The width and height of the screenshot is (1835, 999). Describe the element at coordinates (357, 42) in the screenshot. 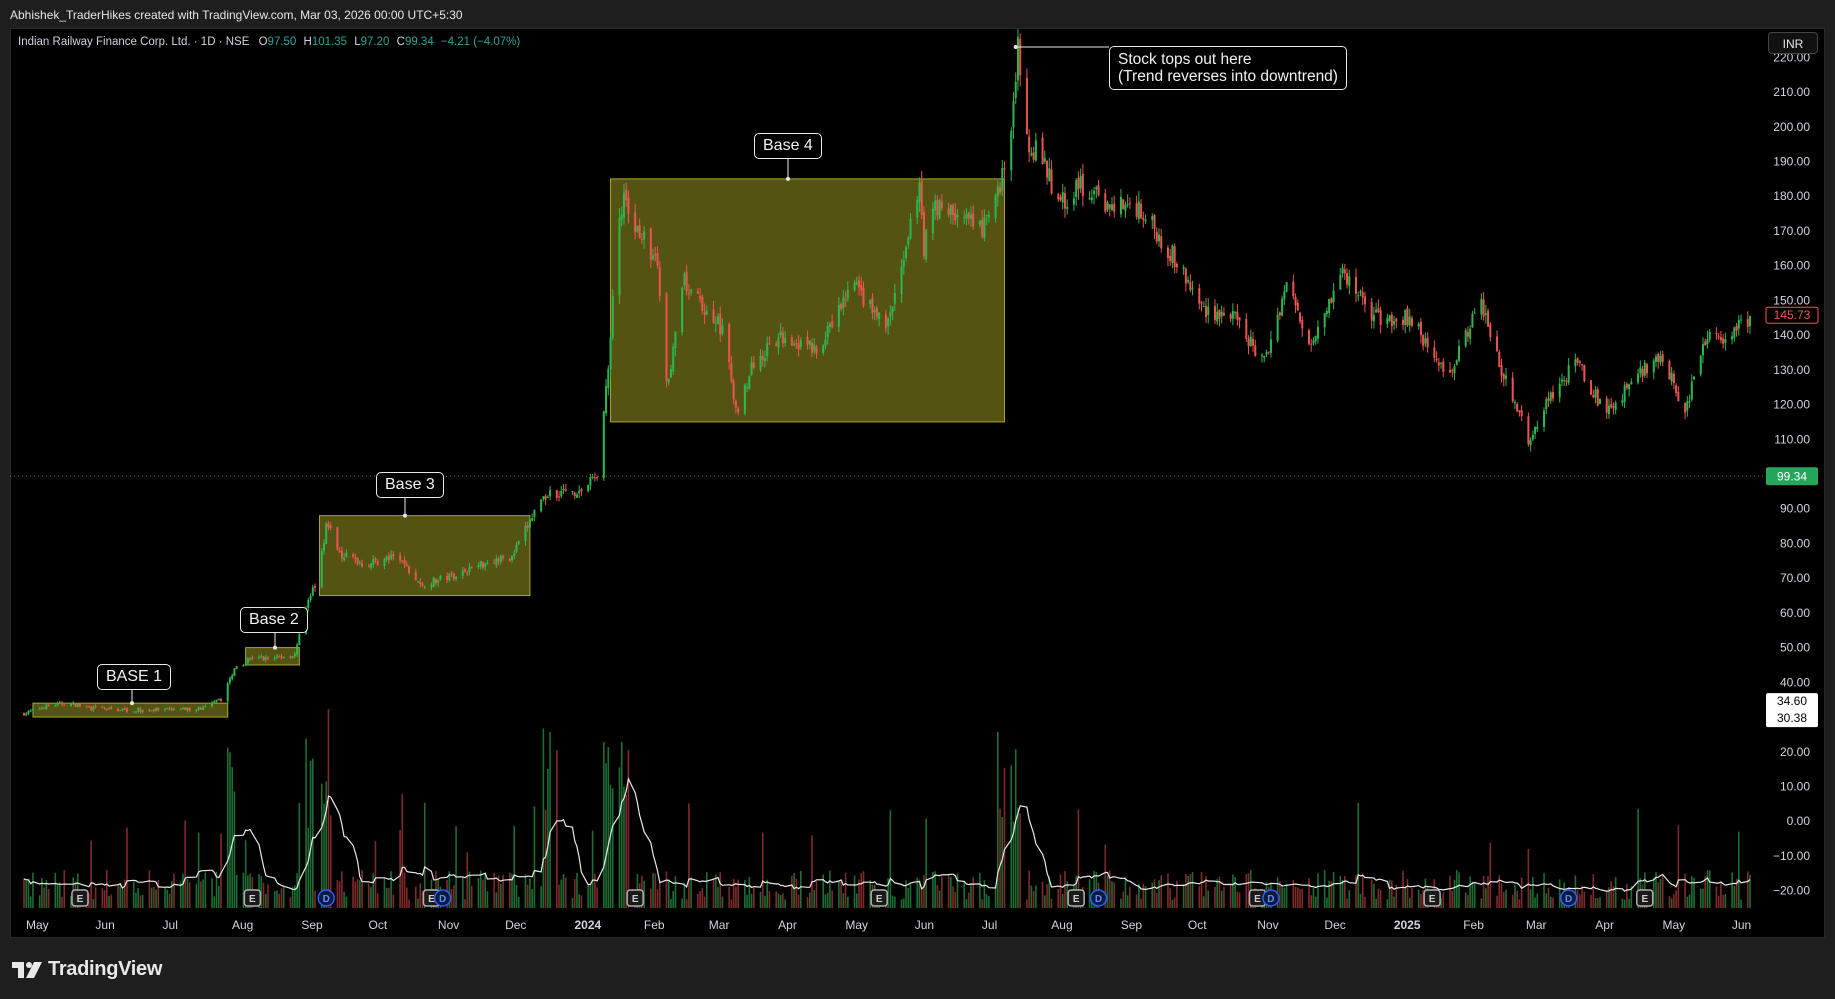

I see `low-label: L` at that location.